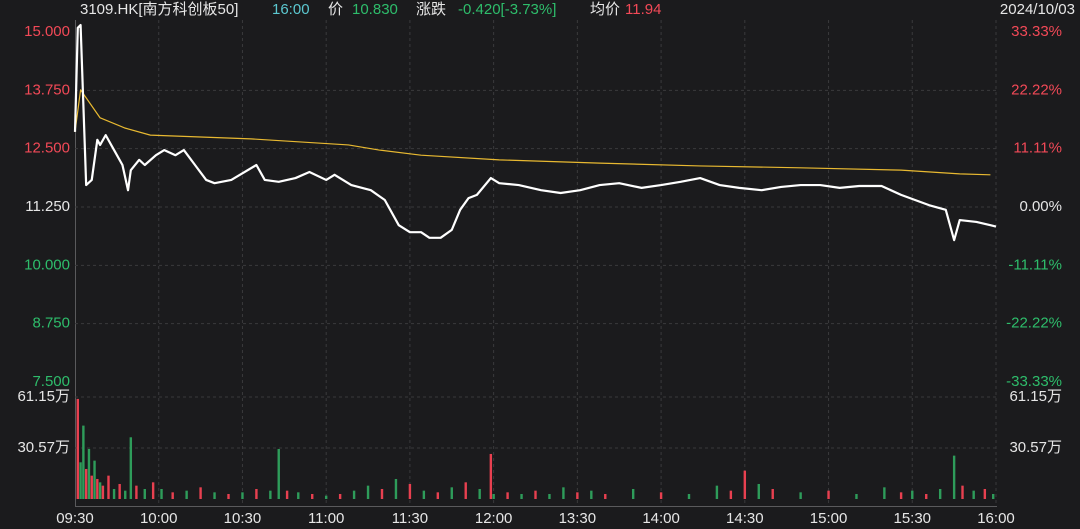 The height and width of the screenshot is (529, 1080). I want to click on y-tick-label: 15.000, so click(47, 31).